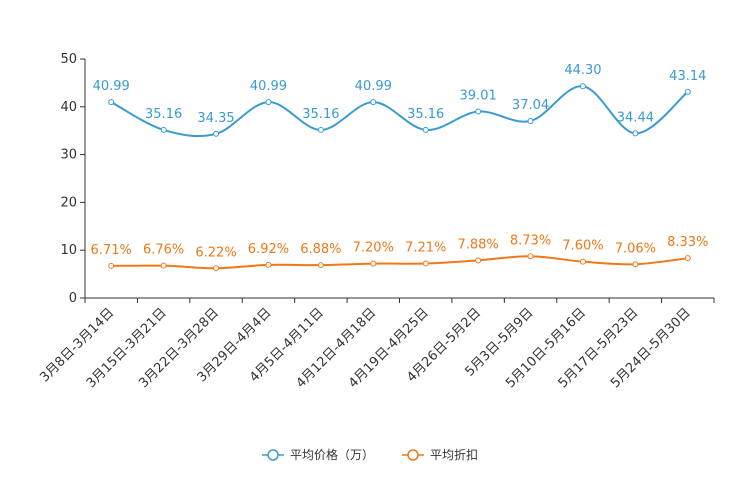  I want to click on data-label: 8.73%, so click(530, 240).